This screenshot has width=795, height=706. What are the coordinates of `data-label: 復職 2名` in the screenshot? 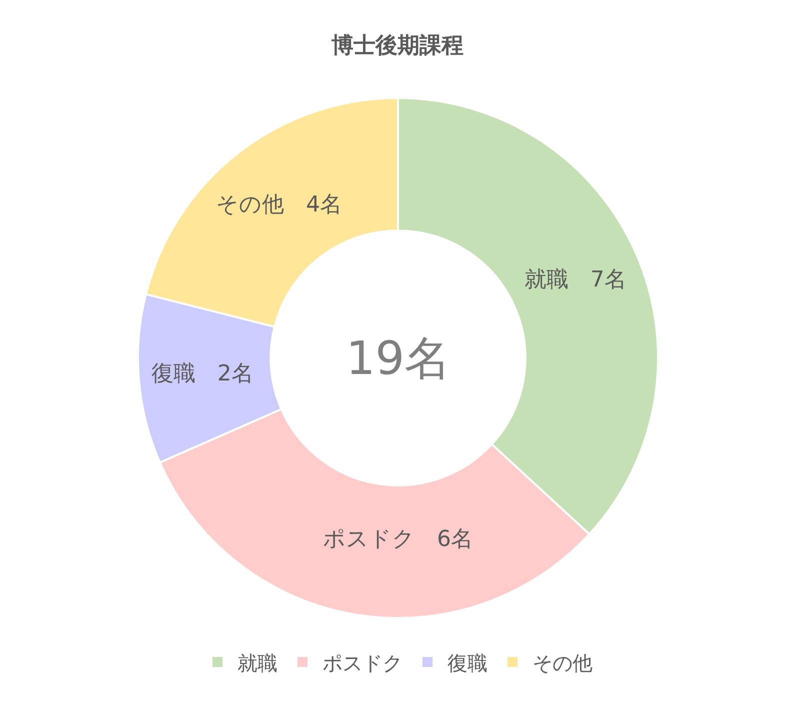 It's located at (202, 374).